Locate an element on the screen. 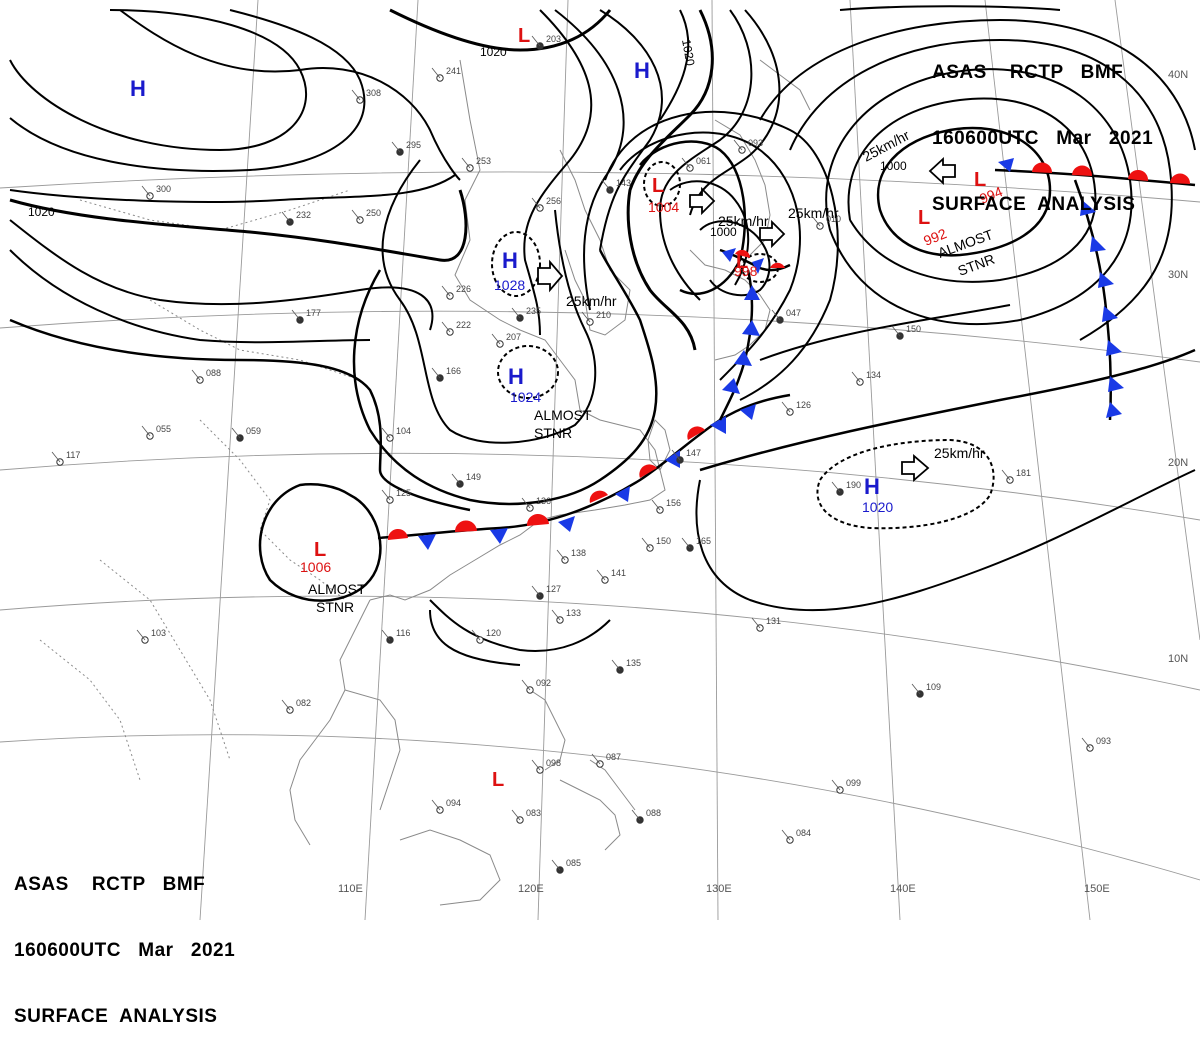  header-line-1: ASAS RCTP BMF is located at coordinates (110, 884).